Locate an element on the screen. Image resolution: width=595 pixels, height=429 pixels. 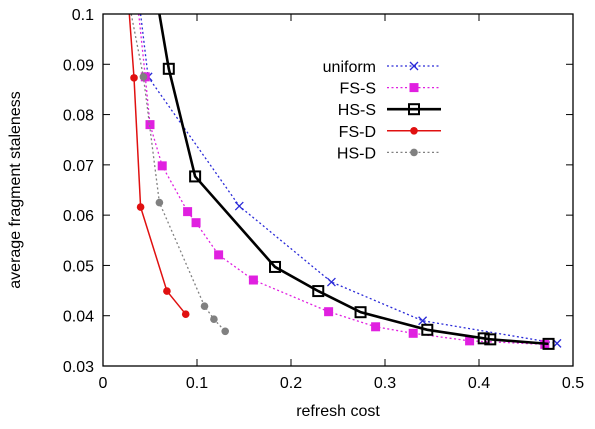
legend-label: uniform is located at coordinates (349, 67).